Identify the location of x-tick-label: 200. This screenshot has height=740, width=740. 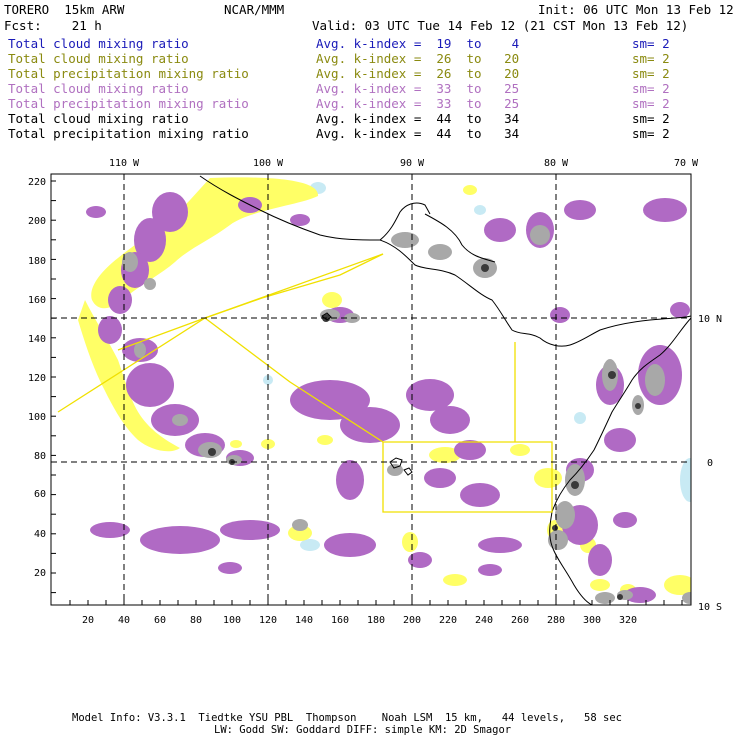
(412, 620).